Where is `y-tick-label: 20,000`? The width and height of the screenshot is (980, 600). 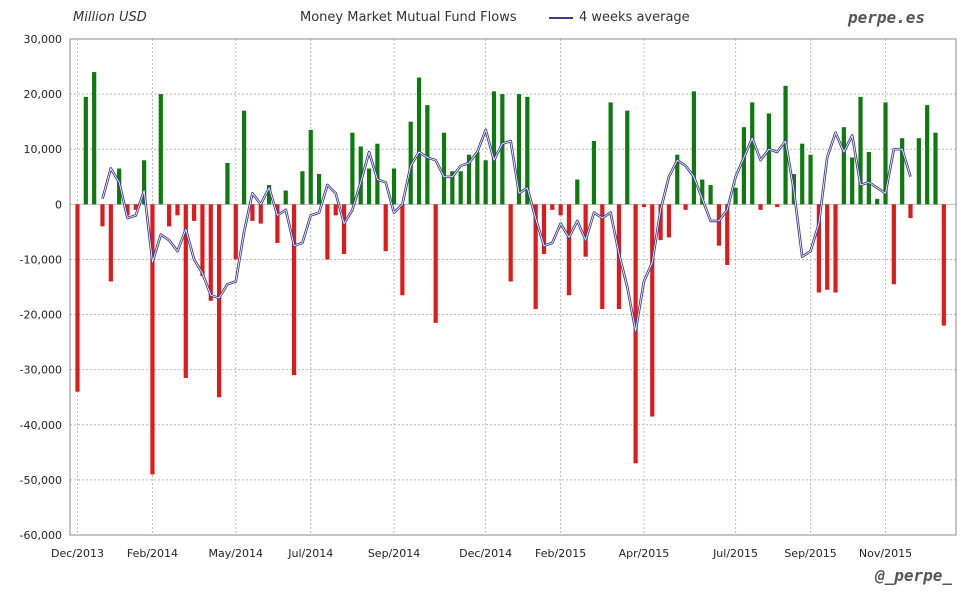 y-tick-label: 20,000 is located at coordinates (43, 94).